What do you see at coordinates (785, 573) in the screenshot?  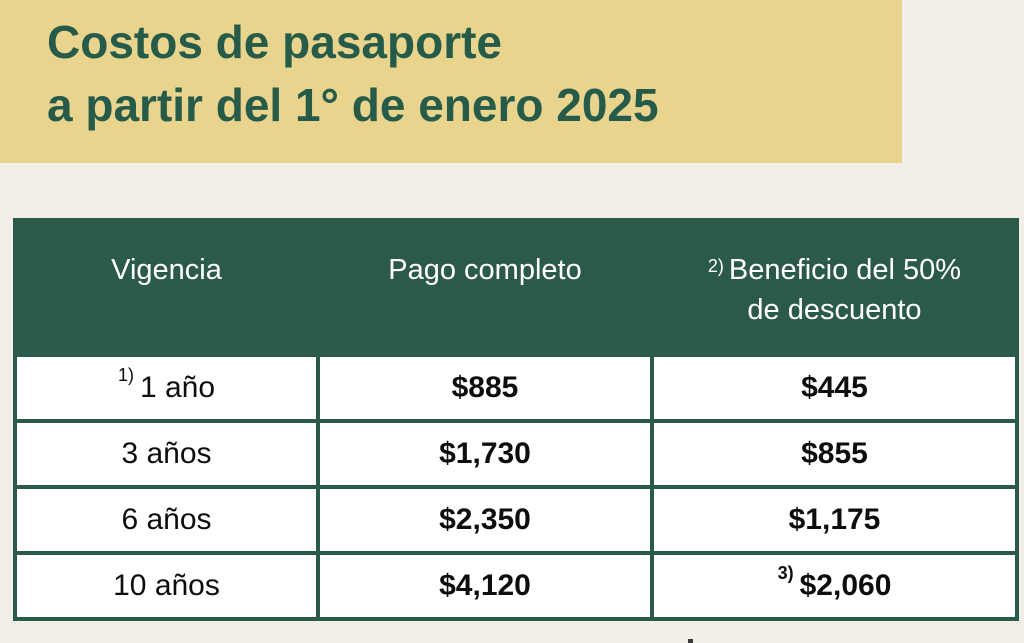 I see `footnote-marker-3: 3)` at bounding box center [785, 573].